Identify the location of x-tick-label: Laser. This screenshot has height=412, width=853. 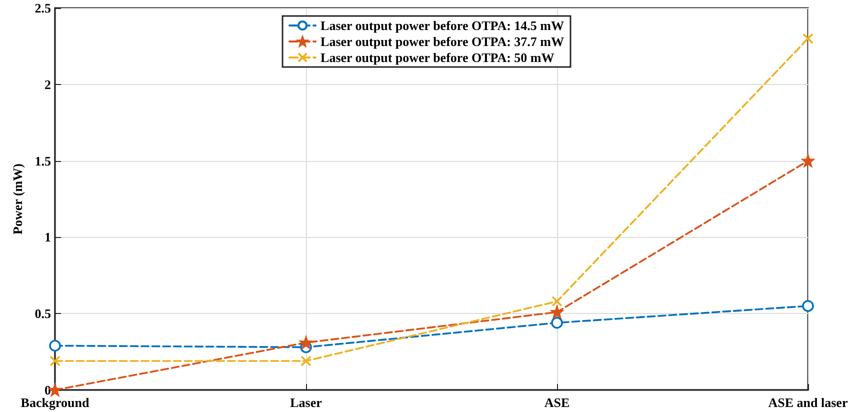
(306, 402).